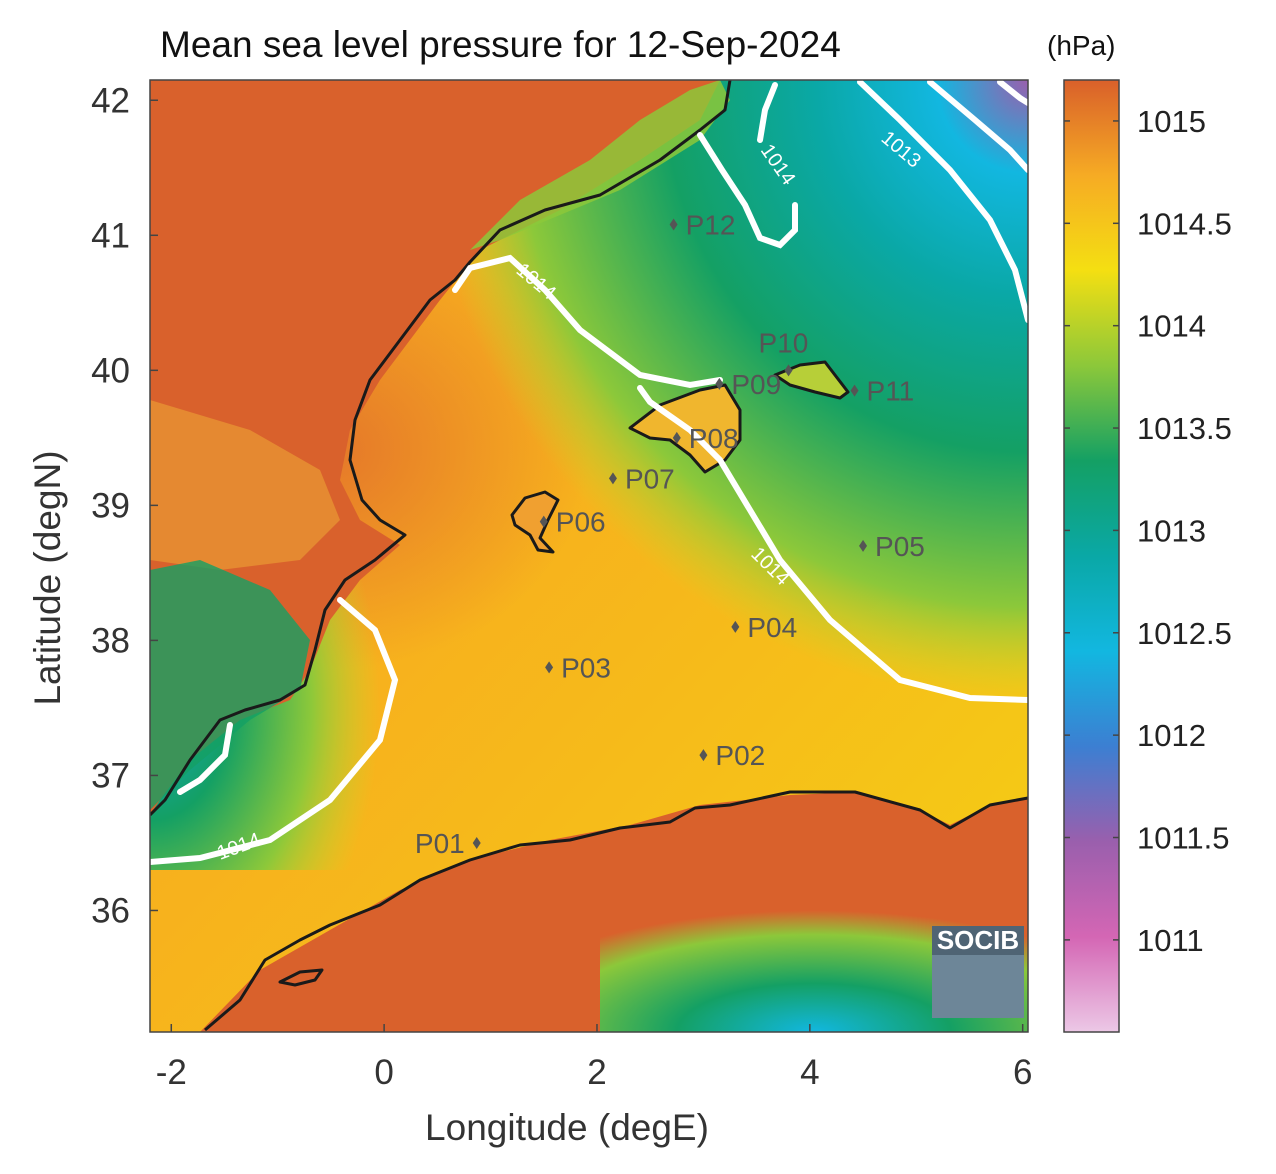 The width and height of the screenshot is (1276, 1174). What do you see at coordinates (110, 910) in the screenshot?
I see `y-tick-label: 36` at bounding box center [110, 910].